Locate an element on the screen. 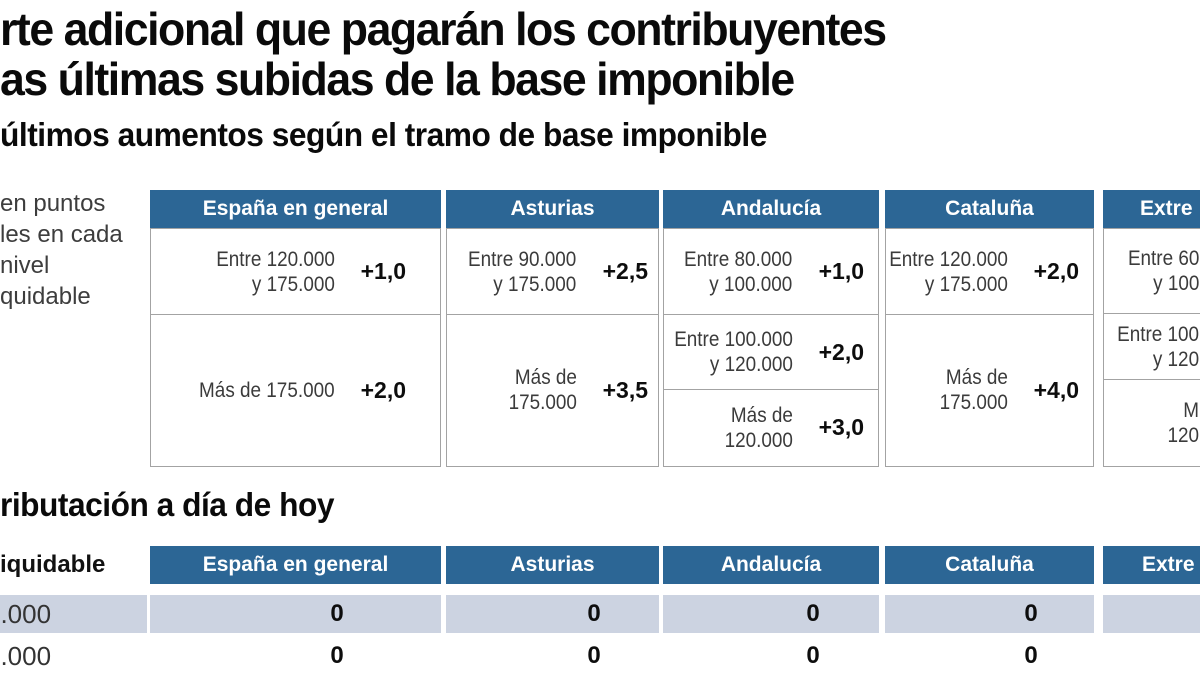 The image size is (1200, 675). units-note-line: quidable is located at coordinates (45, 296).